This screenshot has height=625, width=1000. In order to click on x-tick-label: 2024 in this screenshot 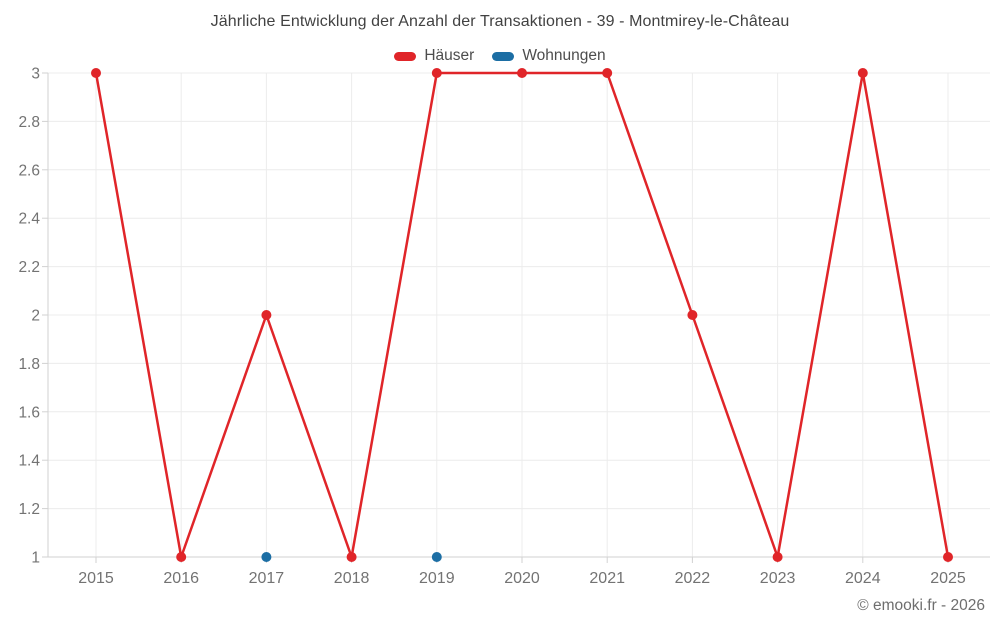, I will do `click(863, 578)`.